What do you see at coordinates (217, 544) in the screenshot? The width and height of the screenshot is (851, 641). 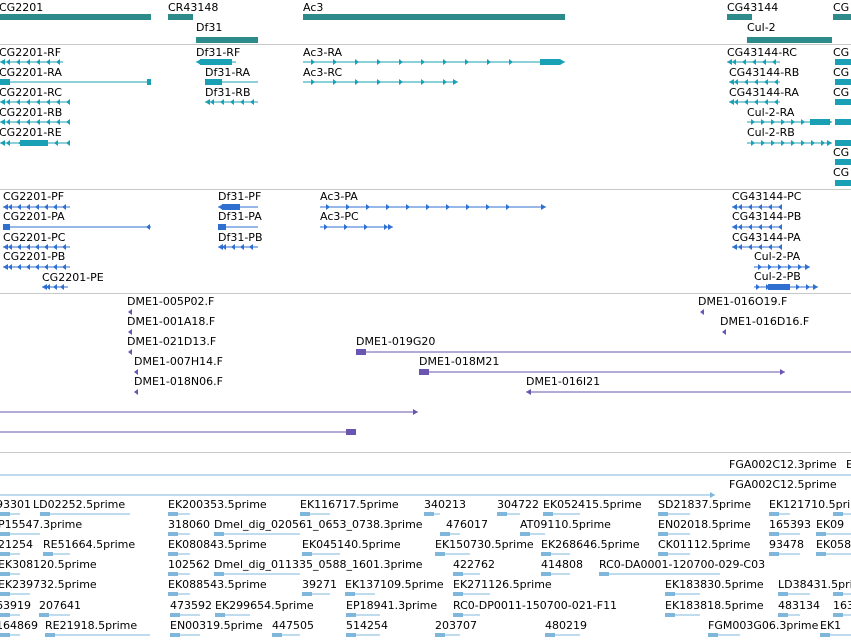 I see `est-label: EK080843.5prime` at bounding box center [217, 544].